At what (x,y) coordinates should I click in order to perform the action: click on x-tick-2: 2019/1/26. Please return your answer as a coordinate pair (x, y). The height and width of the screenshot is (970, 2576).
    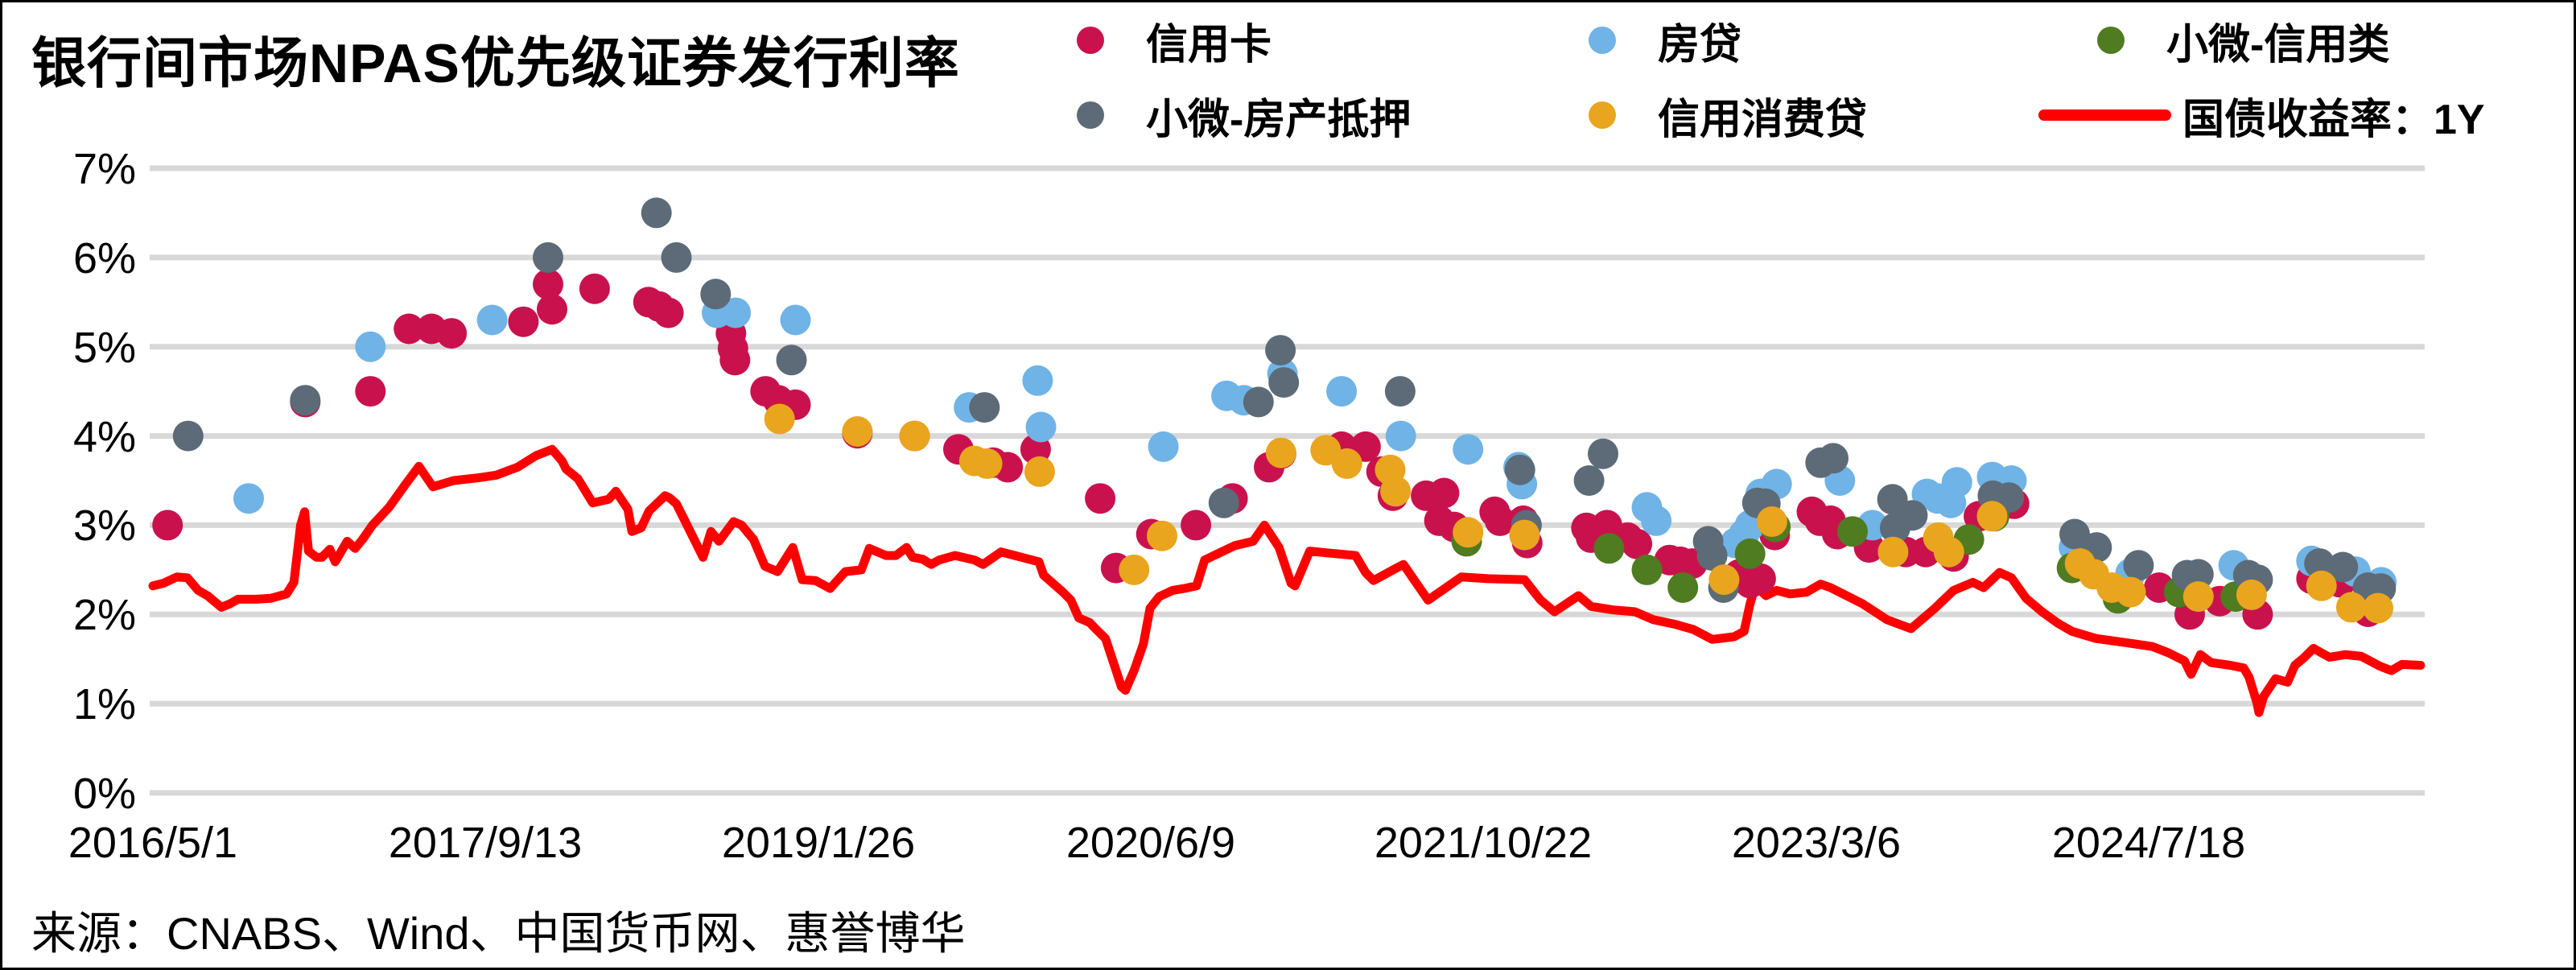
    Looking at the image, I should click on (818, 843).